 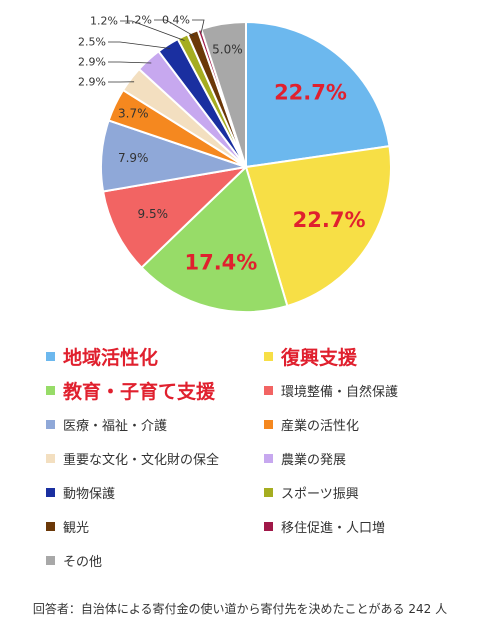 I want to click on legend-item: 移住促進・人口増, so click(x=324, y=526).